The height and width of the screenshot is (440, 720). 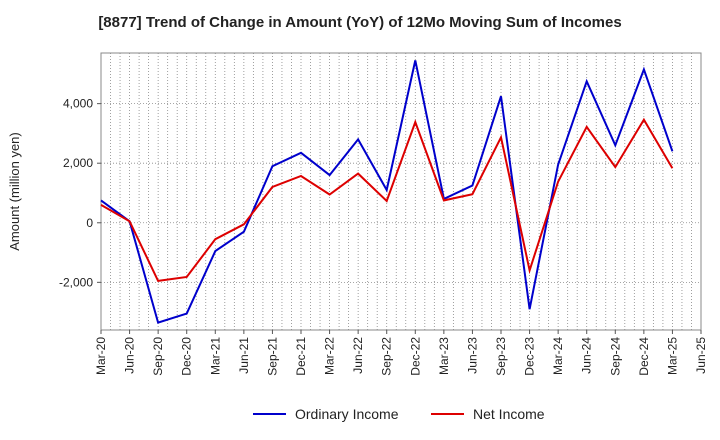 I want to click on x-tick-label: Sep-21, so click(x=272, y=356).